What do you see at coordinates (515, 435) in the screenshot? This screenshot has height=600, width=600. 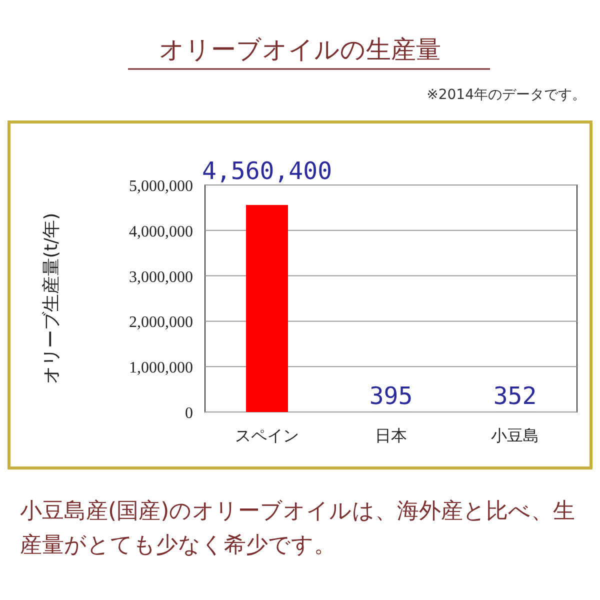 I see `x-tick-label: 小豆島` at bounding box center [515, 435].